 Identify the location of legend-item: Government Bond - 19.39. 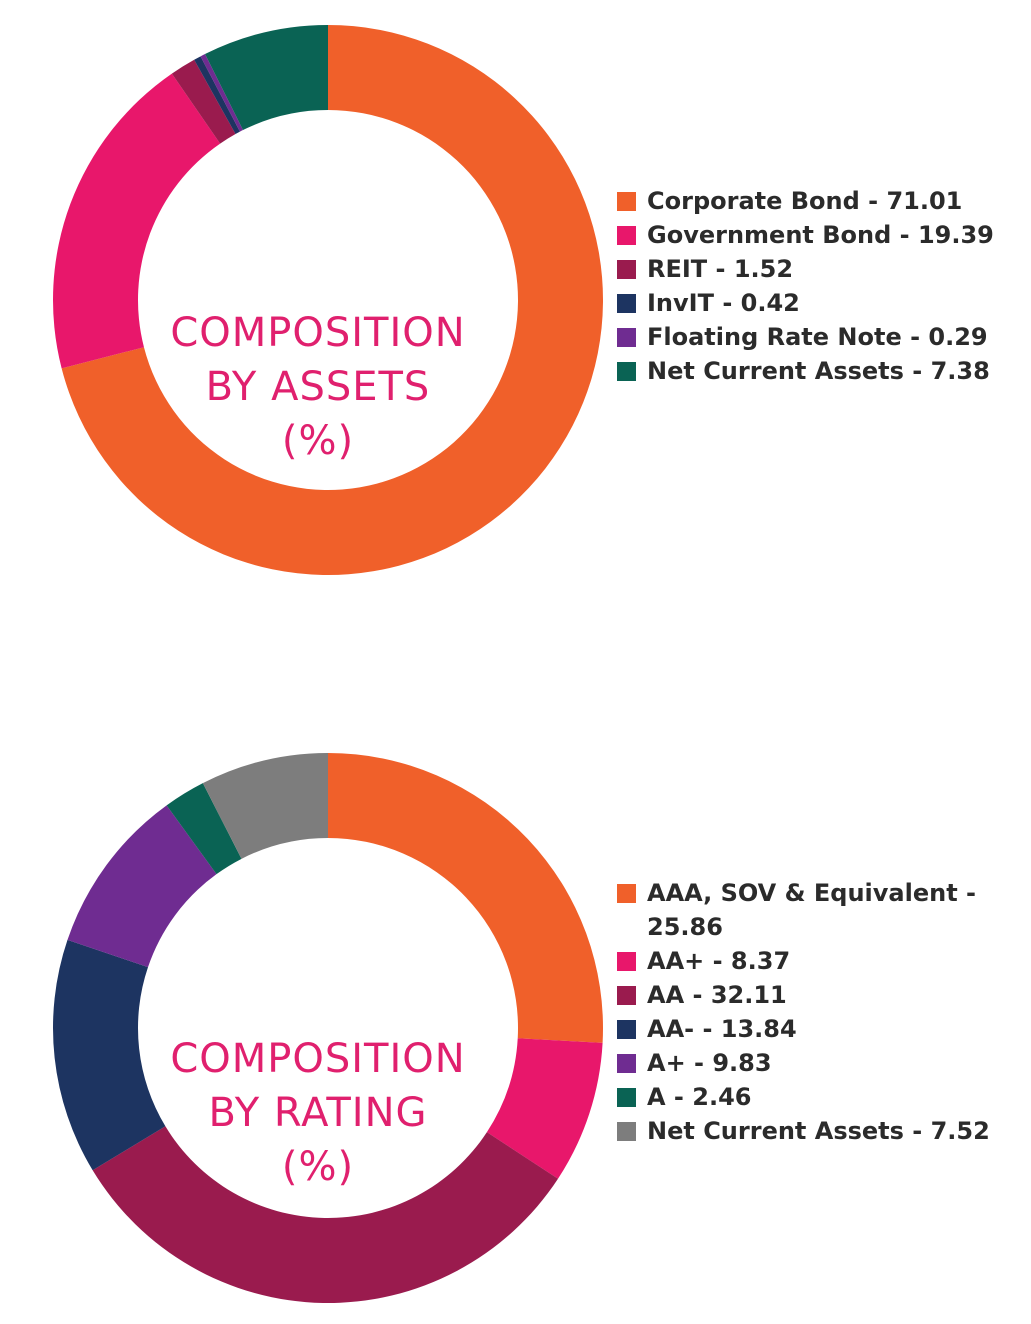
(817, 235).